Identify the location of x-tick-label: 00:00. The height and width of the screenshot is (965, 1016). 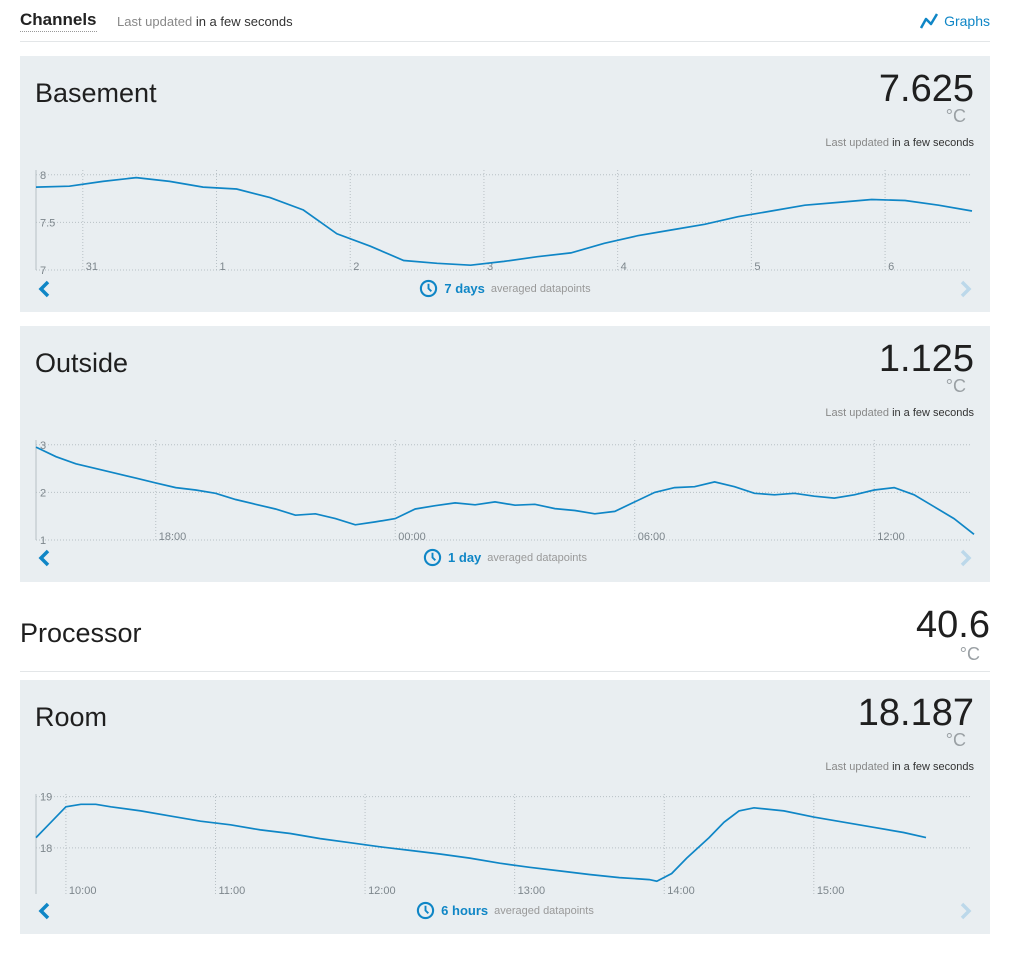
(412, 537).